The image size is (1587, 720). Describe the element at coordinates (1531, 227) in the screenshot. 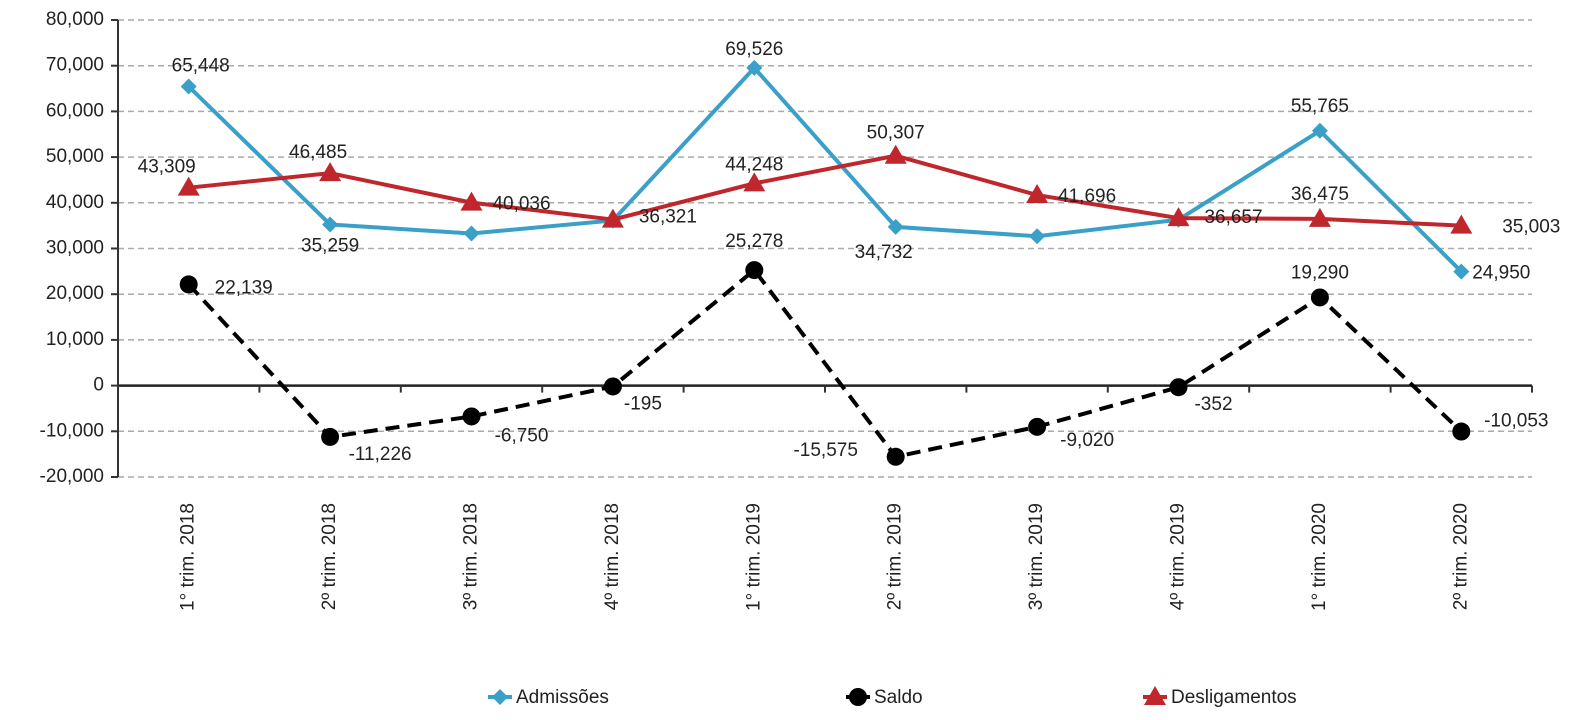

I see `data-label: 35,003` at that location.